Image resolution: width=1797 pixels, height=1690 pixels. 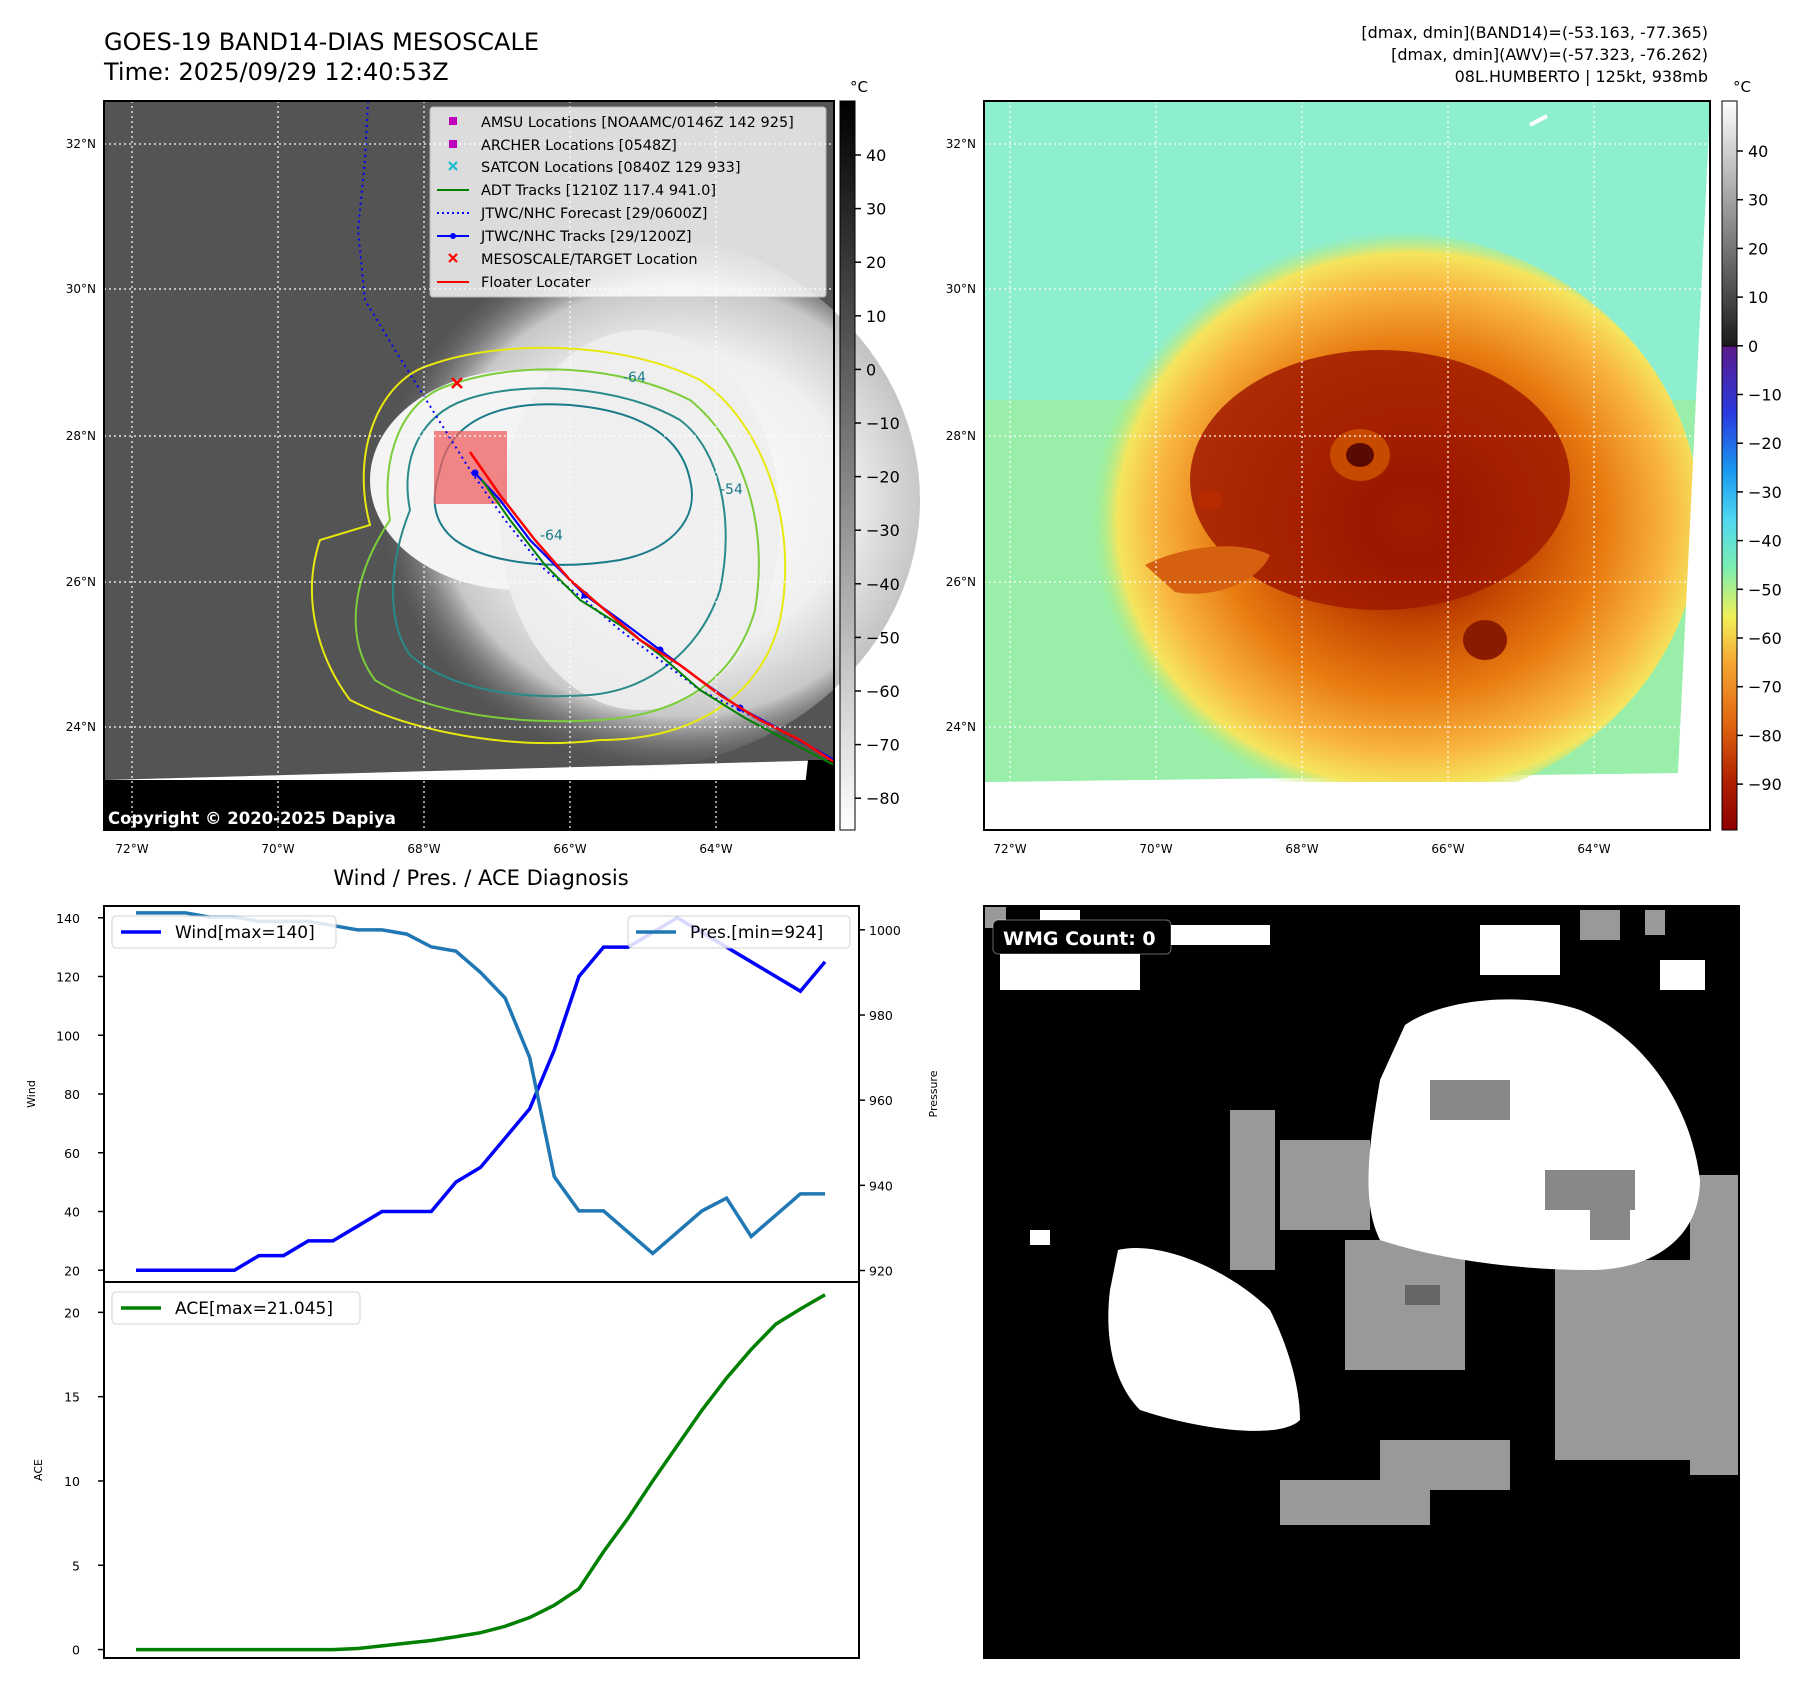 What do you see at coordinates (569, 849) in the screenshot?
I see `lon-tick: 66°W` at bounding box center [569, 849].